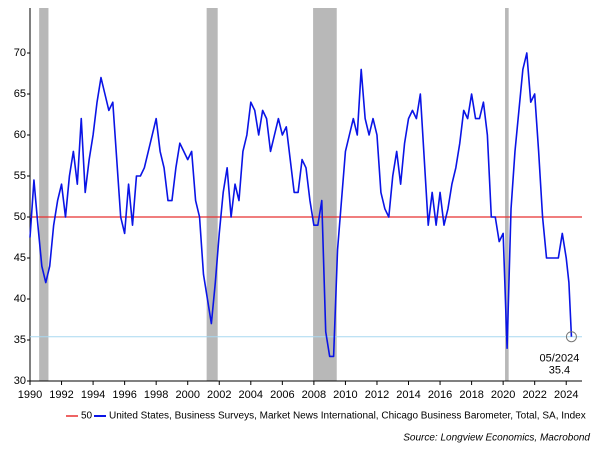 This screenshot has width=602, height=456. Describe the element at coordinates (93, 395) in the screenshot. I see `x-tick-label: 1994` at that location.